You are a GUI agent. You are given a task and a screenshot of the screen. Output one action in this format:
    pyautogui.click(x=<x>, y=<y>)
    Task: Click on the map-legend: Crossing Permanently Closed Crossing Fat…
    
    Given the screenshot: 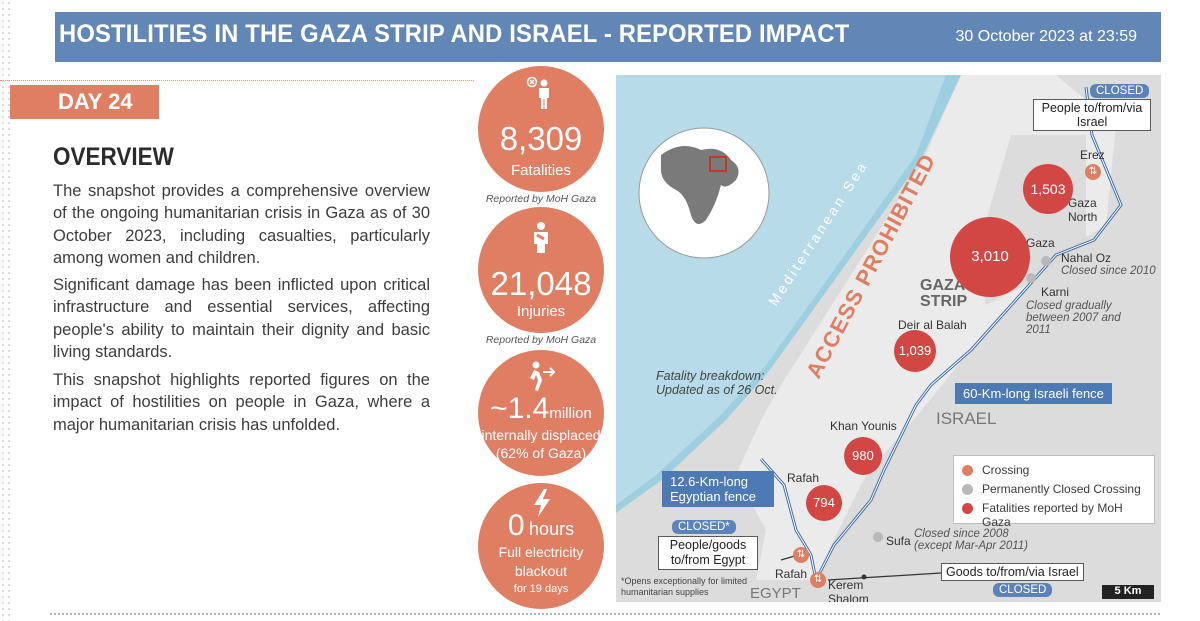 What is the action you would take?
    pyautogui.click(x=1054, y=492)
    